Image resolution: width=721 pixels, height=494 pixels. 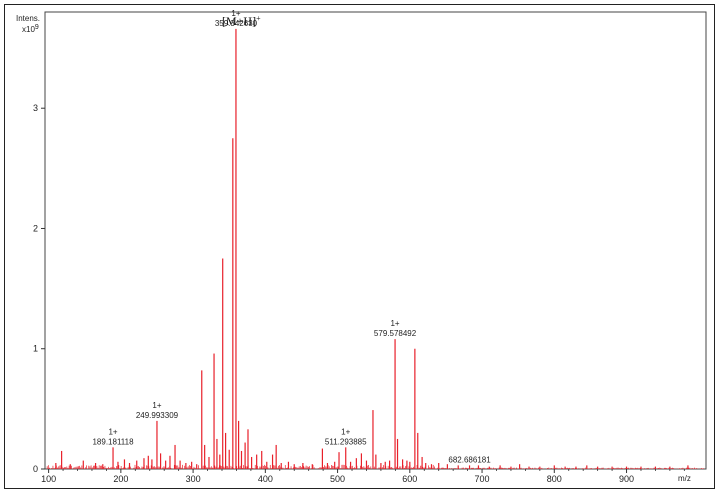 I want to click on peak-mz-label: 682.686181, so click(x=469, y=459).